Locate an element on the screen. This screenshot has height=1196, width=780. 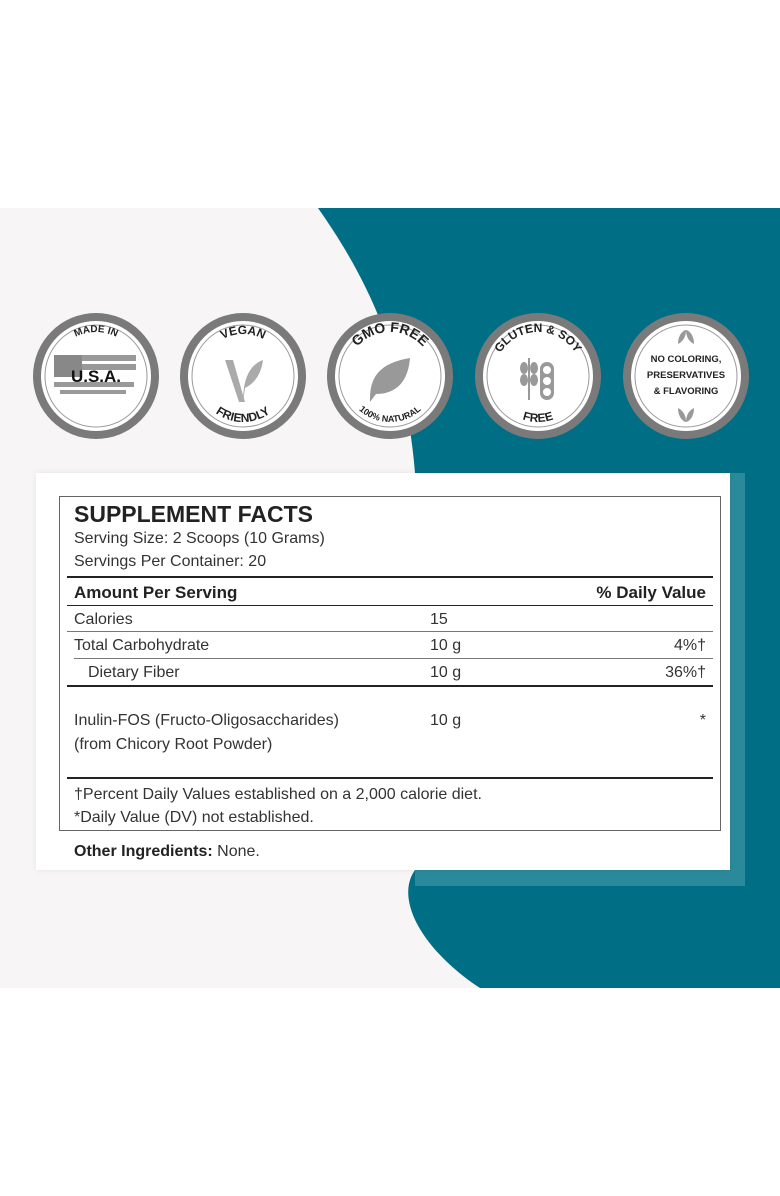
leaf-icon is located at coordinates (390, 380).